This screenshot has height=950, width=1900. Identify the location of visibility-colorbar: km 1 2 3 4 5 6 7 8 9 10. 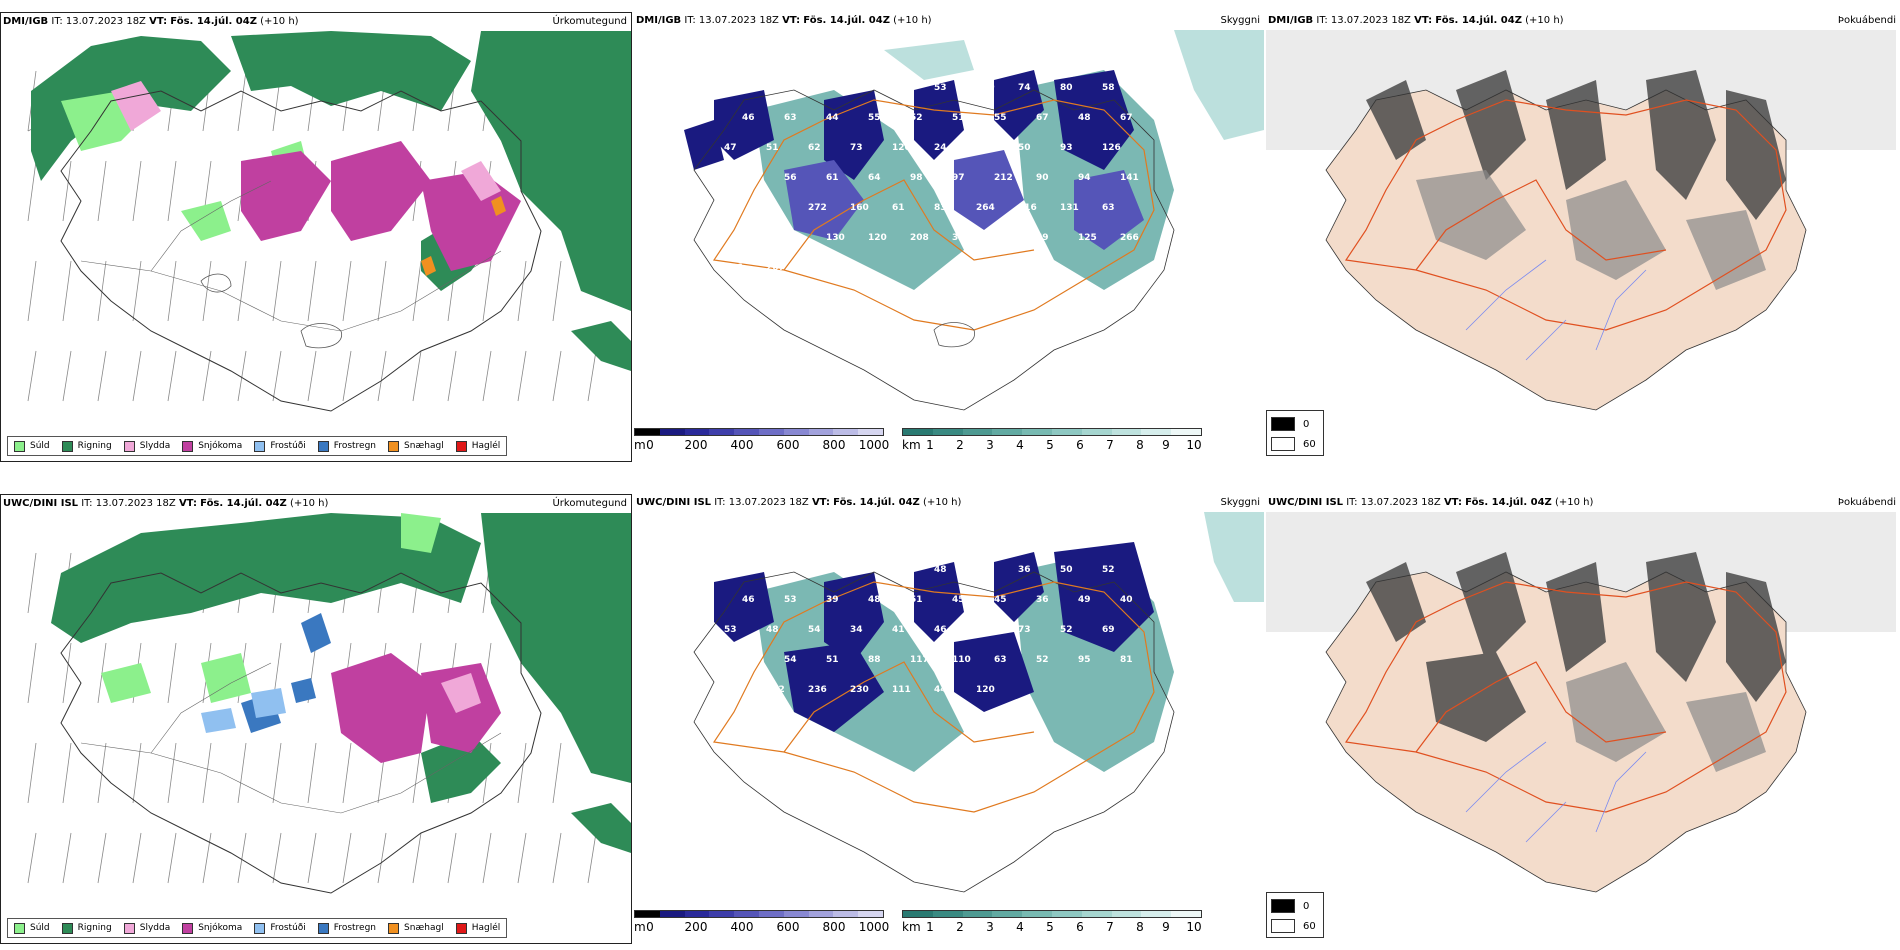
(1052, 922).